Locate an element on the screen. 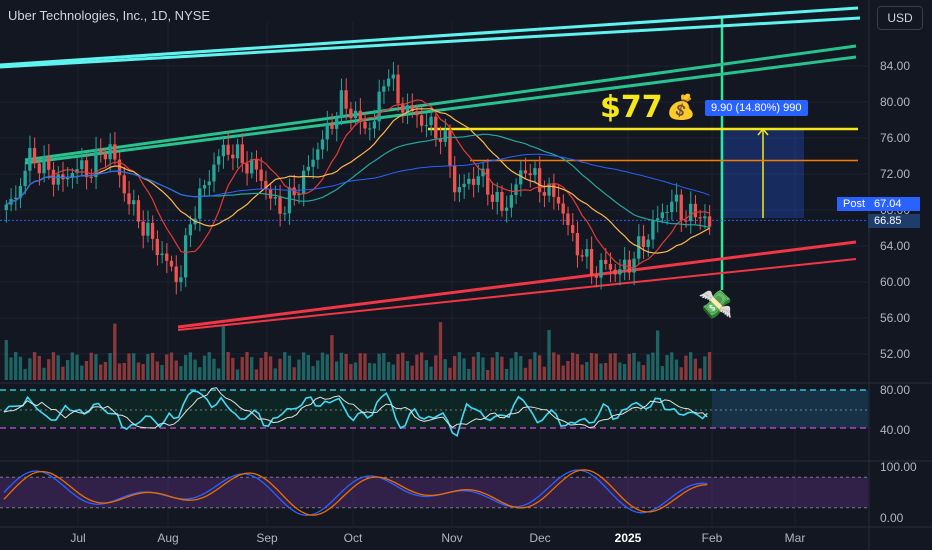  x-tick-label: Oct is located at coordinates (353, 538).